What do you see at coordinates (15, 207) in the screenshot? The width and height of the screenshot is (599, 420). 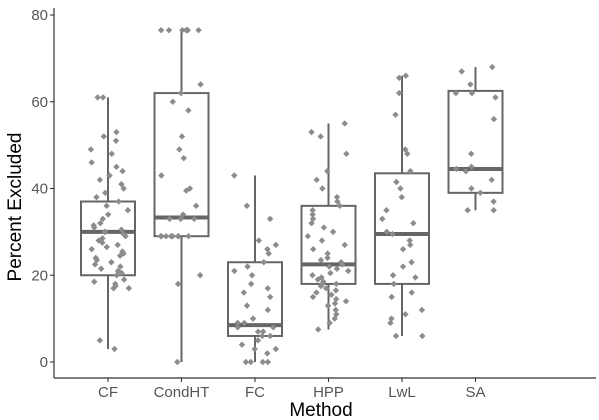 I see `y-axis-title: Percent Excluded` at bounding box center [15, 207].